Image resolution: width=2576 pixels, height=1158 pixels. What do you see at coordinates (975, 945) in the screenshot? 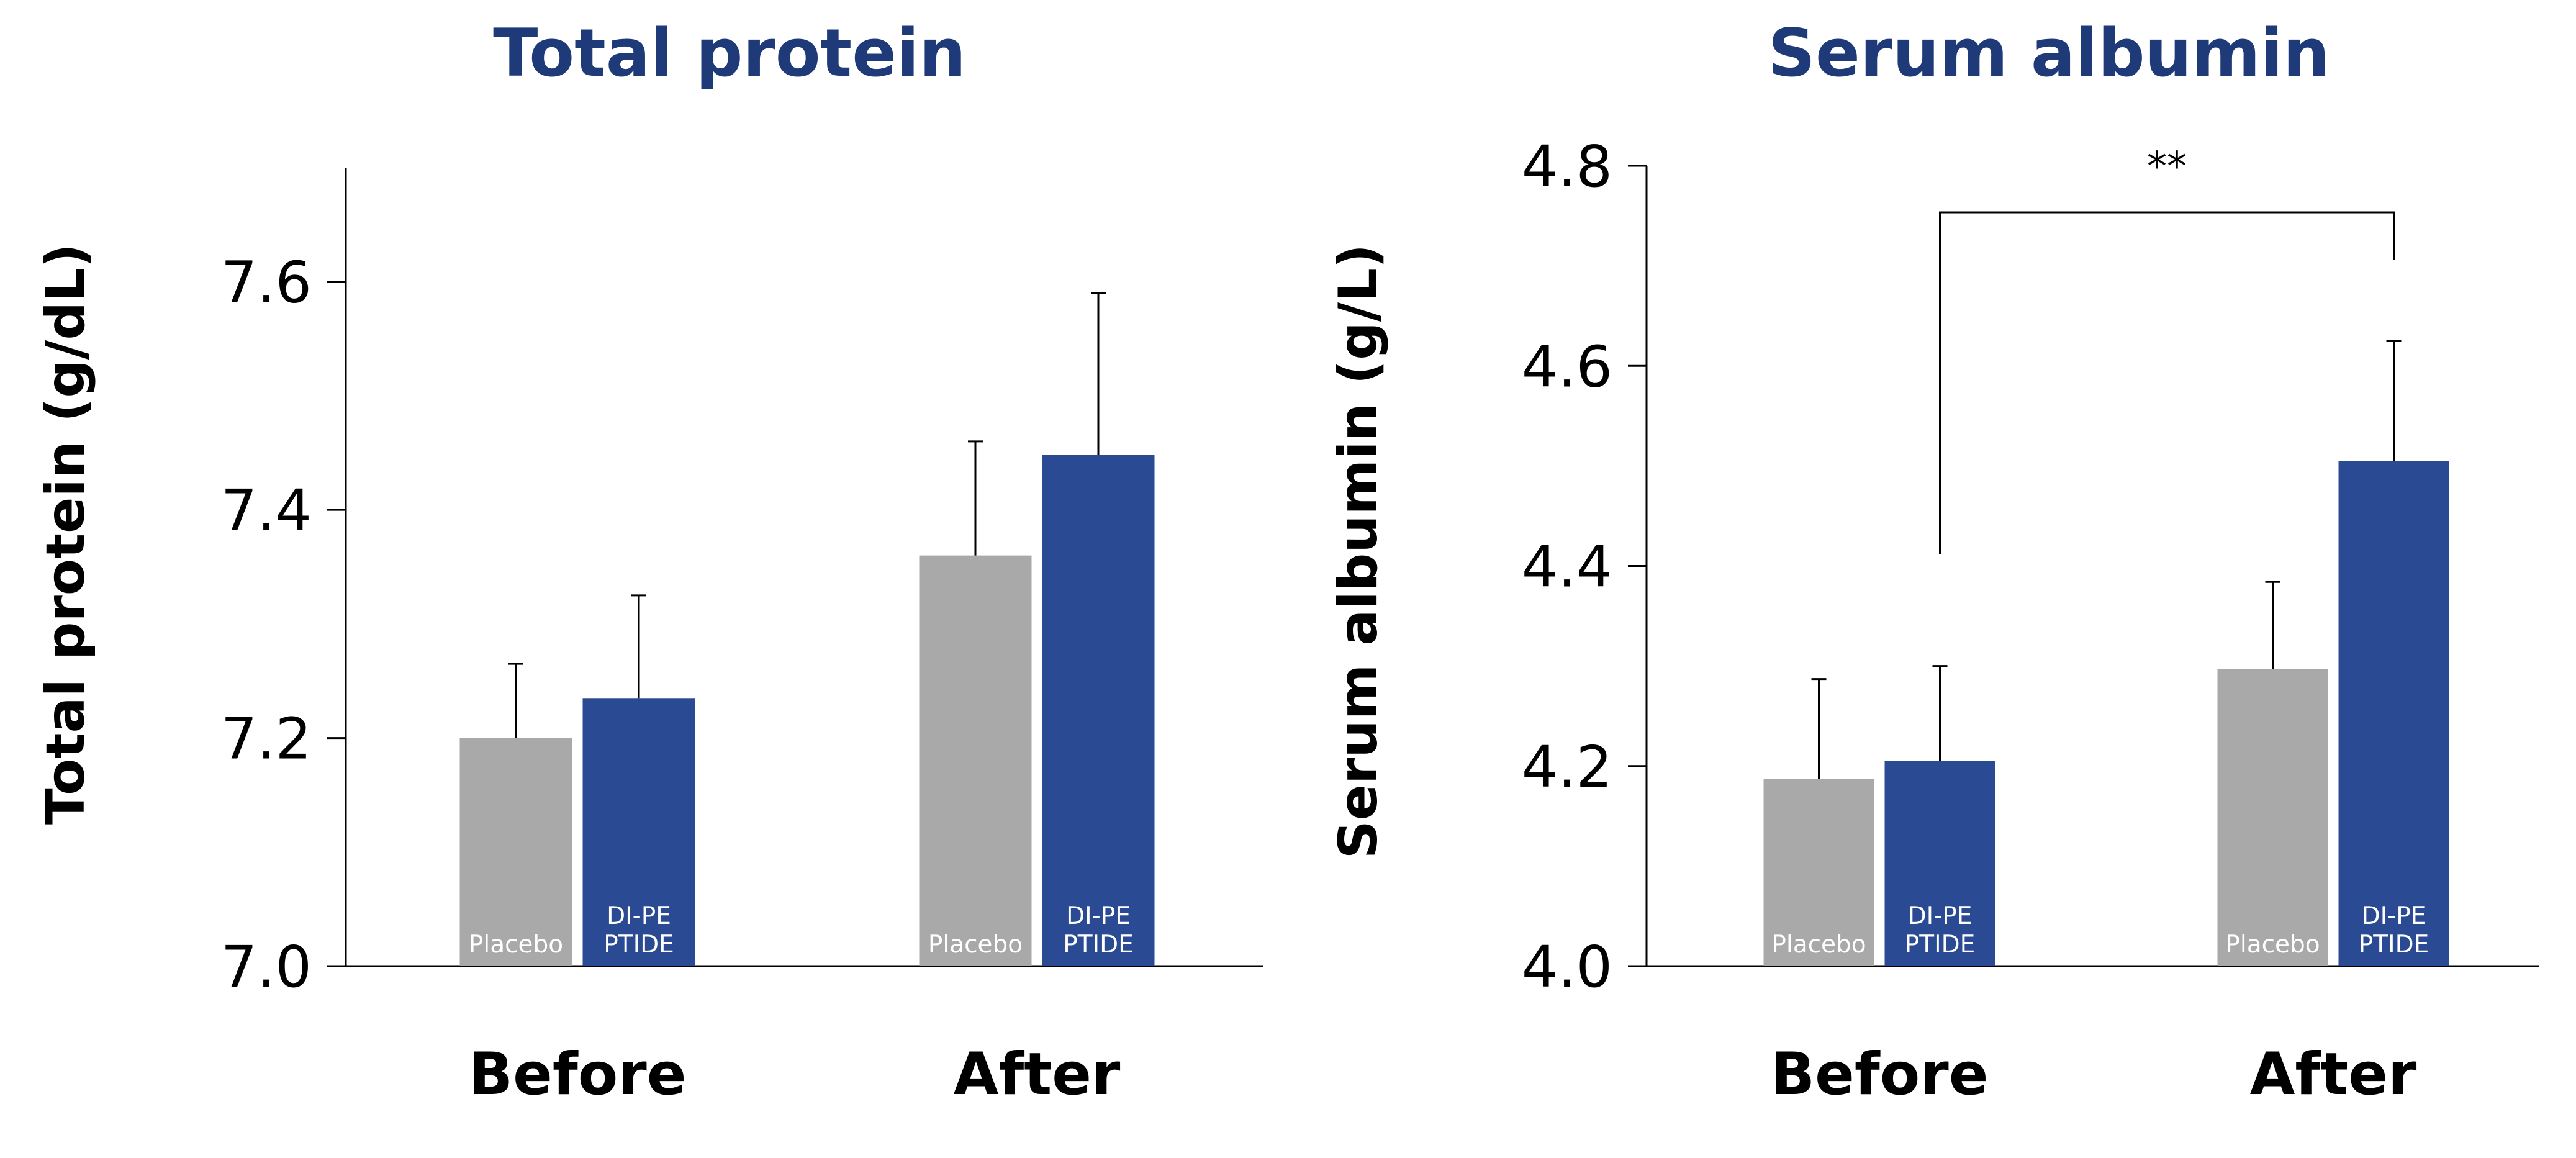
I see `bar-label-0-1-0-0: Placebo` at bounding box center [975, 945].